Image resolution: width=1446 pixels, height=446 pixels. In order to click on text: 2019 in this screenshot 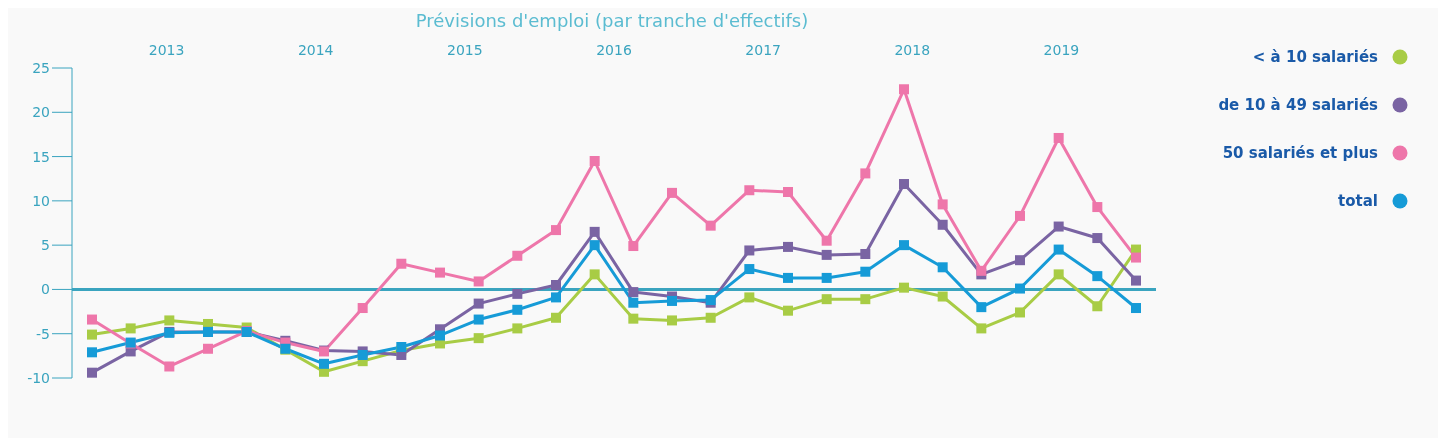, I will do `click(1061, 50)`.